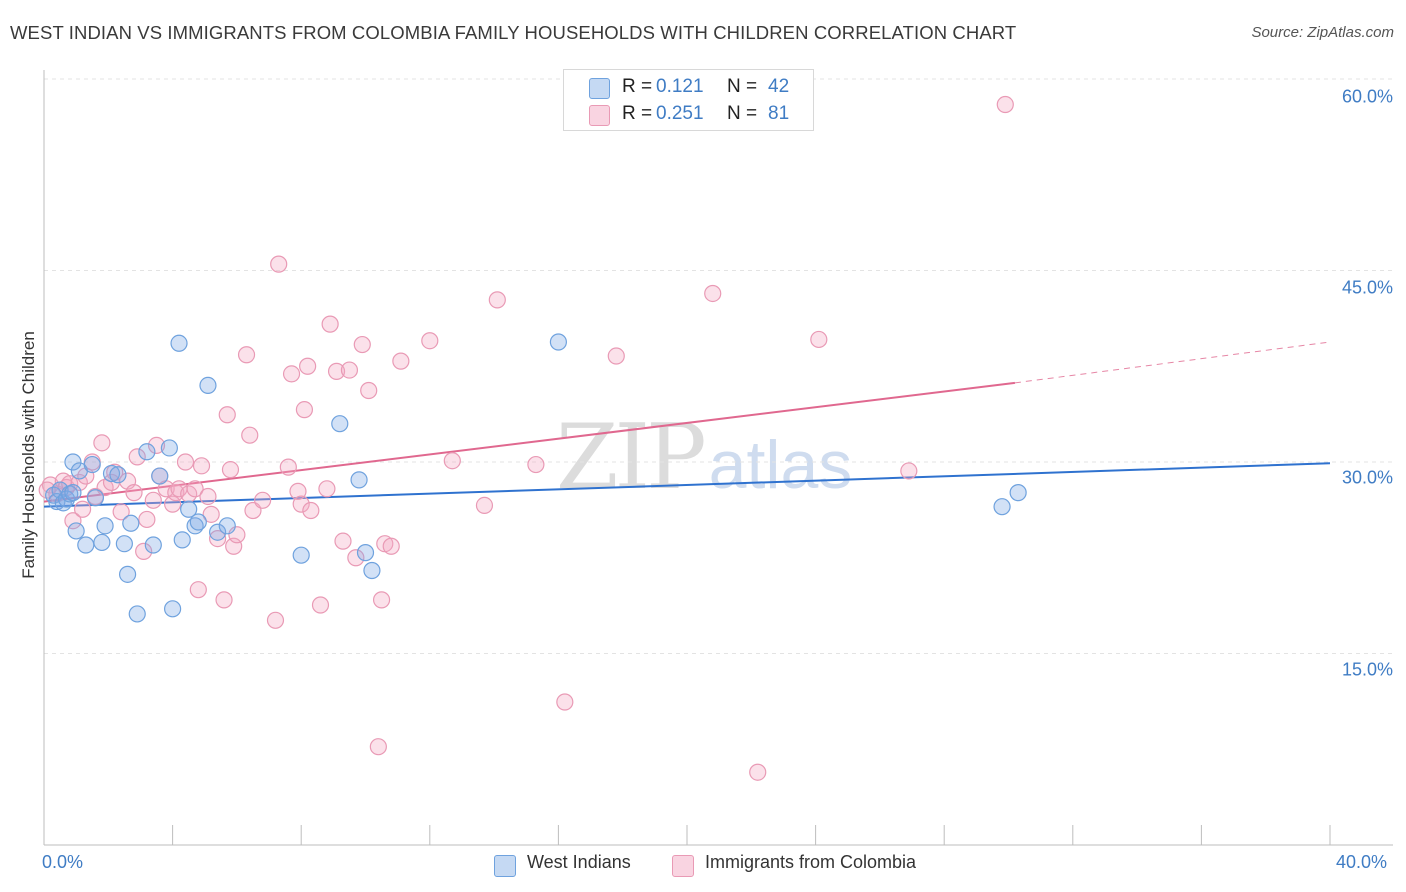 This screenshot has height=892, width=1406. What do you see at coordinates (28, 455) in the screenshot?
I see `y-axis-label: Family Households with Children` at bounding box center [28, 455].